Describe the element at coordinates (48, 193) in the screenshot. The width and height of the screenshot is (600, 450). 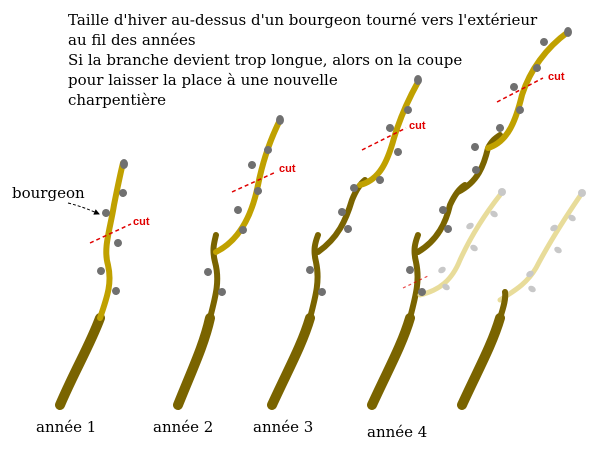
I see `bud-label: bourgeon` at that location.